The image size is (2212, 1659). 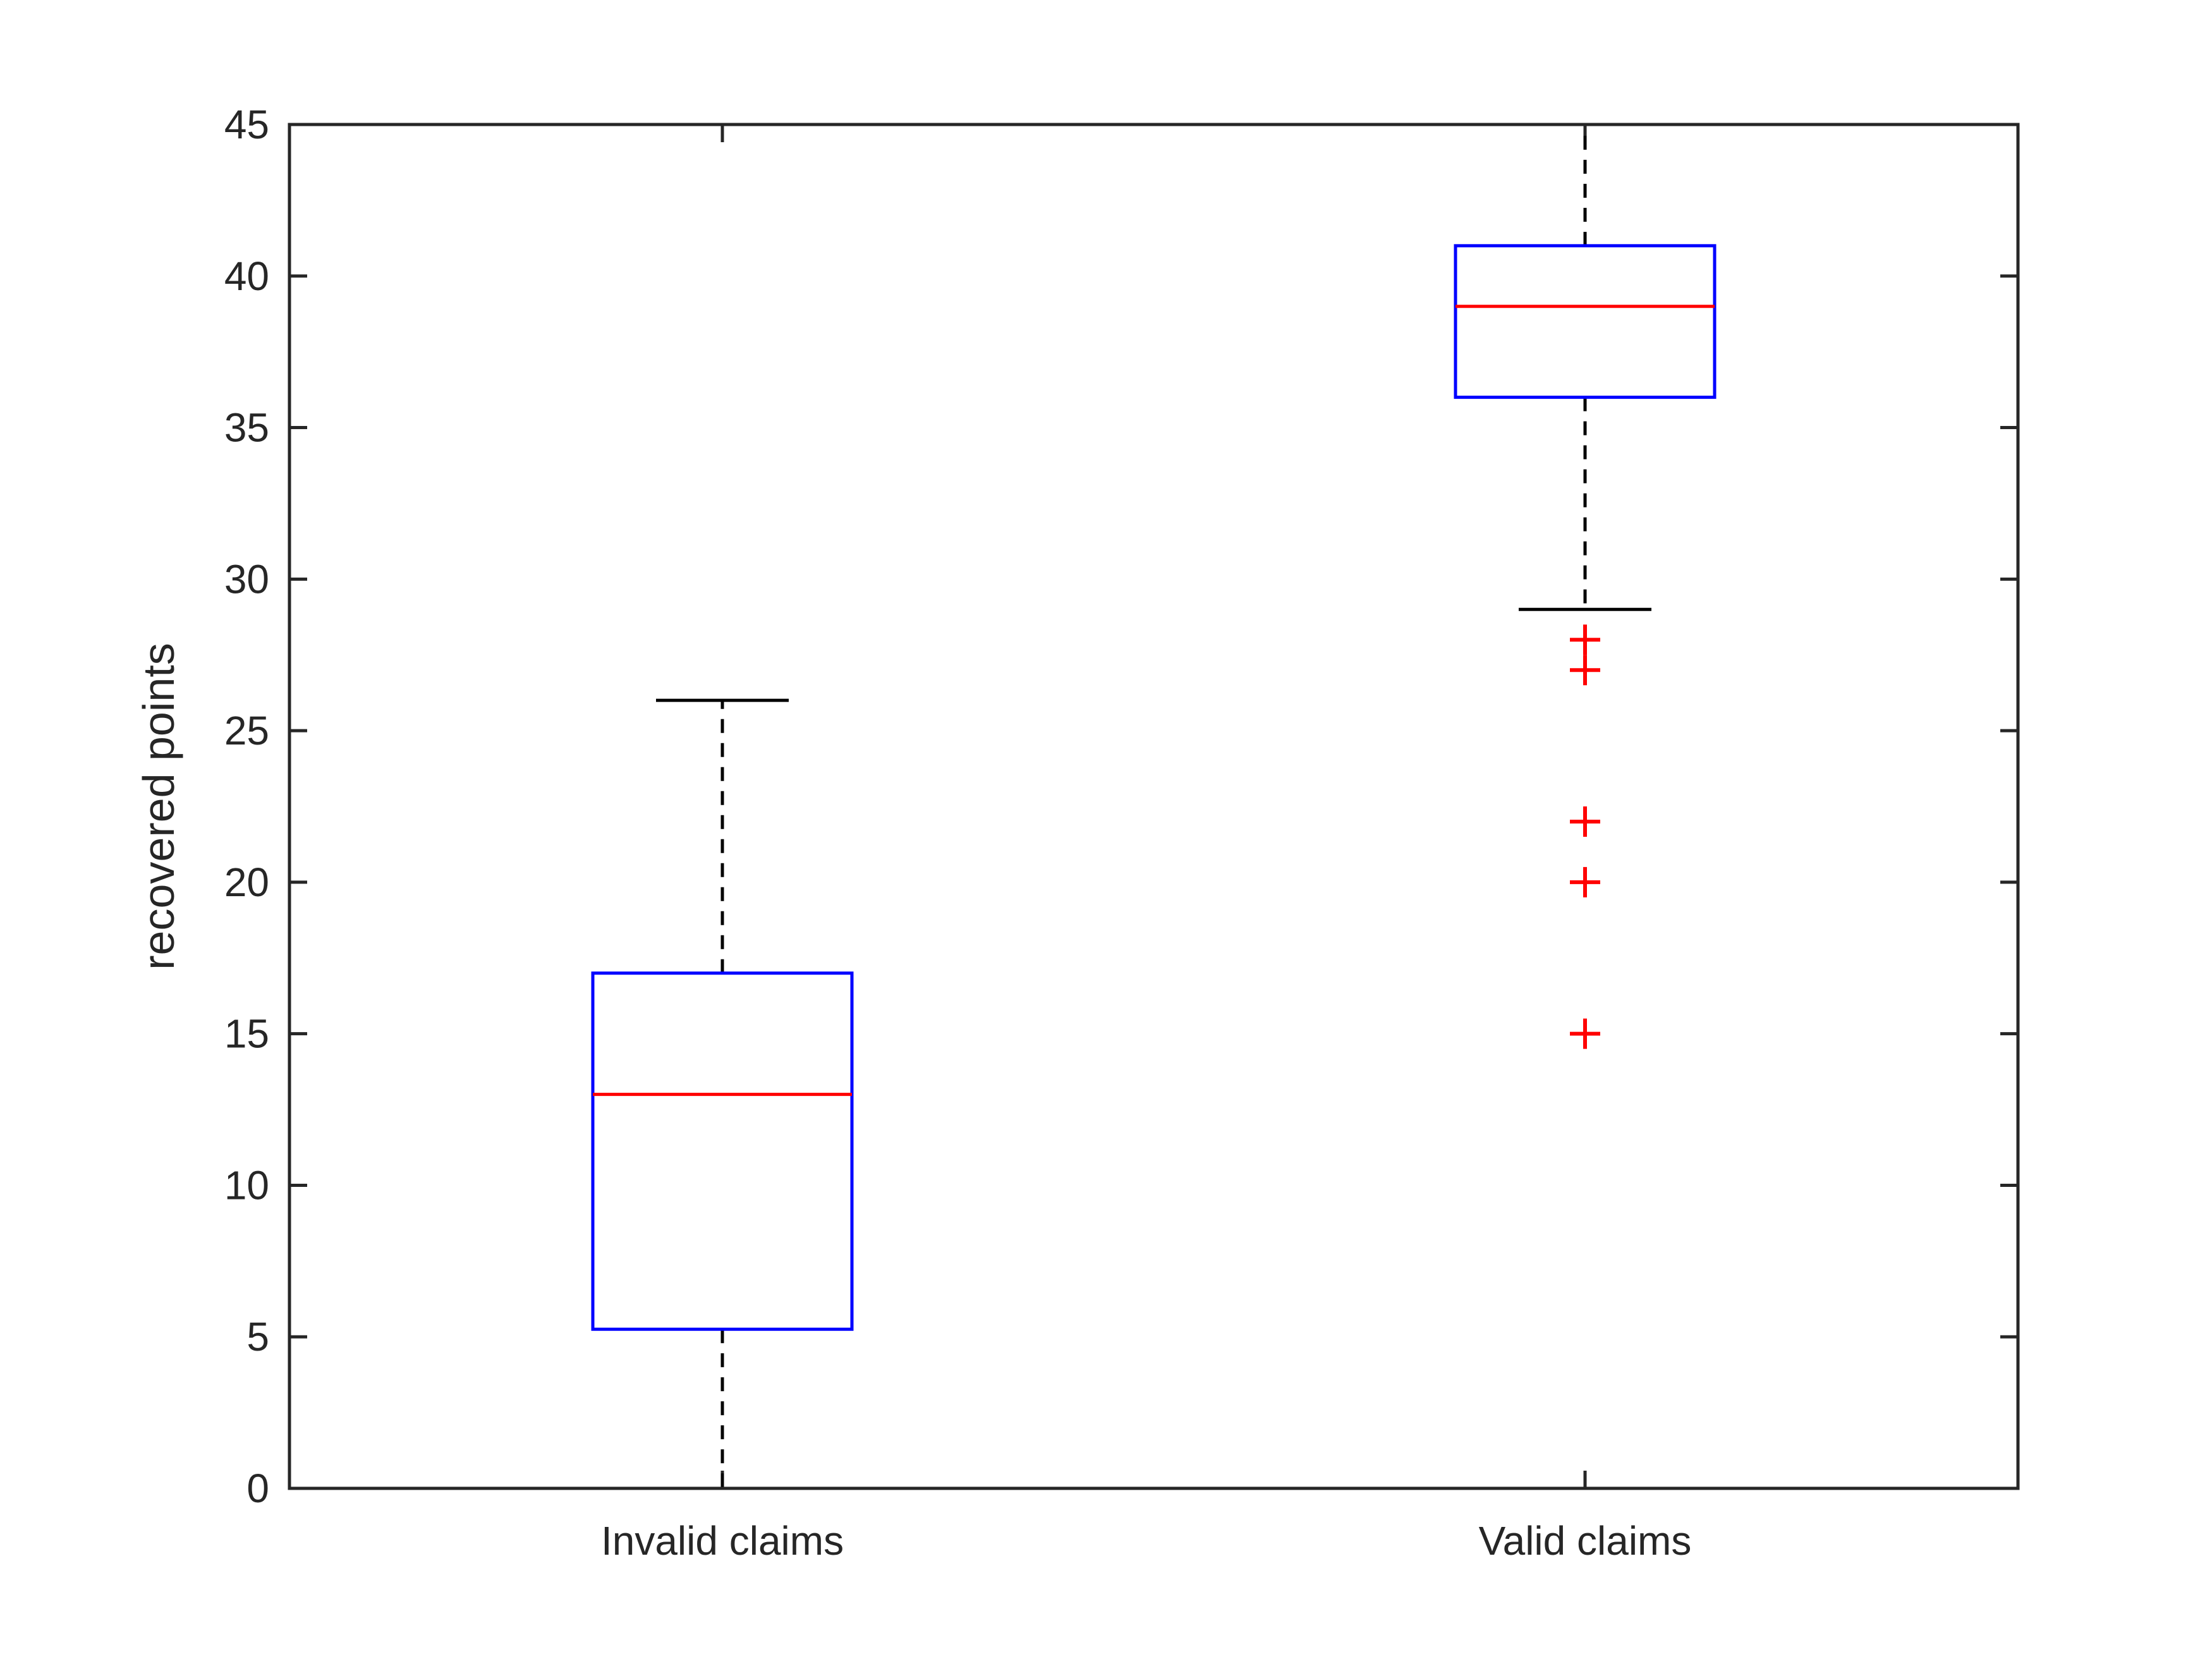 What do you see at coordinates (246, 1034) in the screenshot?
I see `y-tick-label: 15` at bounding box center [246, 1034].